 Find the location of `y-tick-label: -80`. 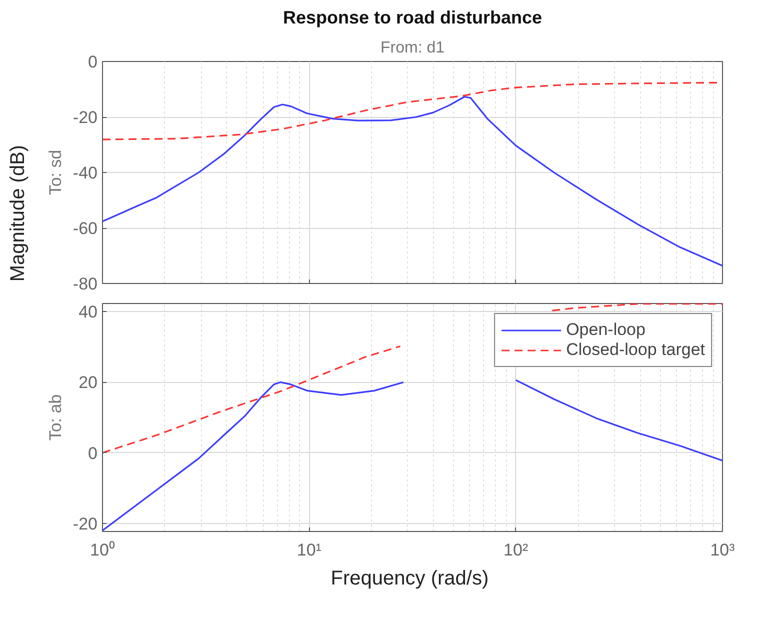

y-tick-label: -80 is located at coordinates (85, 284).